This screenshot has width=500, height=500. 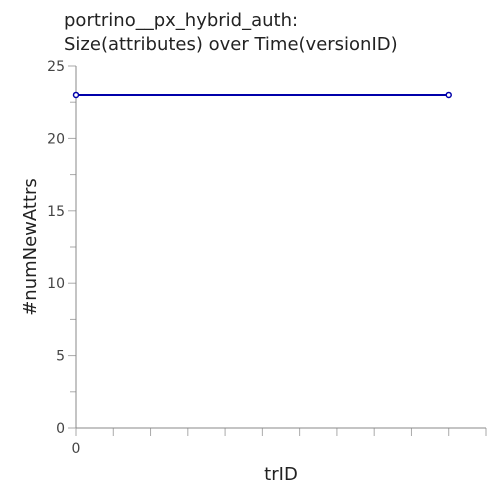 What do you see at coordinates (181, 20) in the screenshot?
I see `chart-title-line-1: portrino__px_hybrid_auth:` at bounding box center [181, 20].